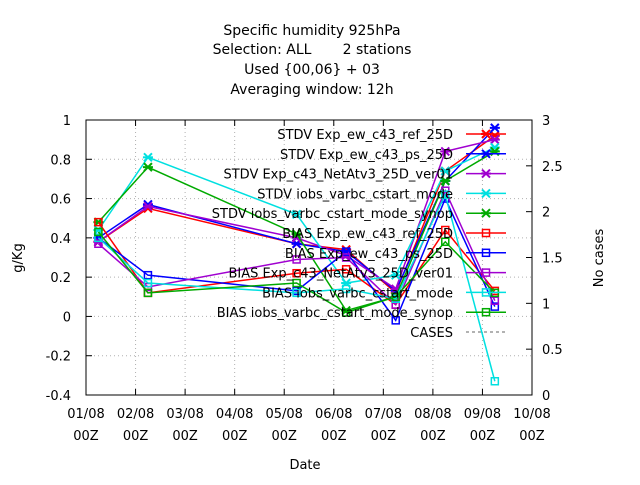  What do you see at coordinates (552, 350) in the screenshot?
I see `y2-tick-label: 0.5` at bounding box center [552, 350].